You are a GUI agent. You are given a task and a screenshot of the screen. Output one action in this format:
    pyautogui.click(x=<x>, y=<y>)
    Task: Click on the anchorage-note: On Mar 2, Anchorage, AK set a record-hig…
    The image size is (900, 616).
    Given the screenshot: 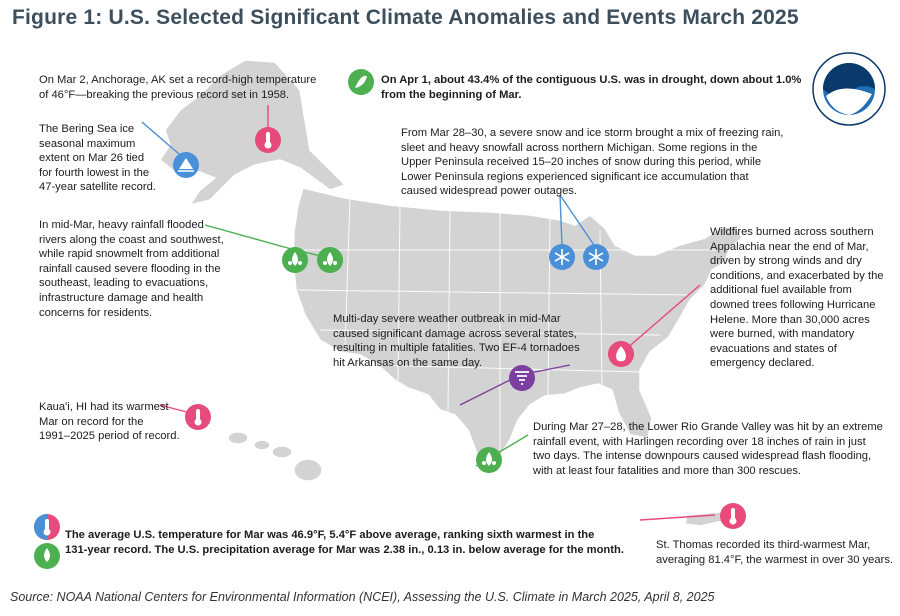 What is the action you would take?
    pyautogui.click(x=178, y=87)
    